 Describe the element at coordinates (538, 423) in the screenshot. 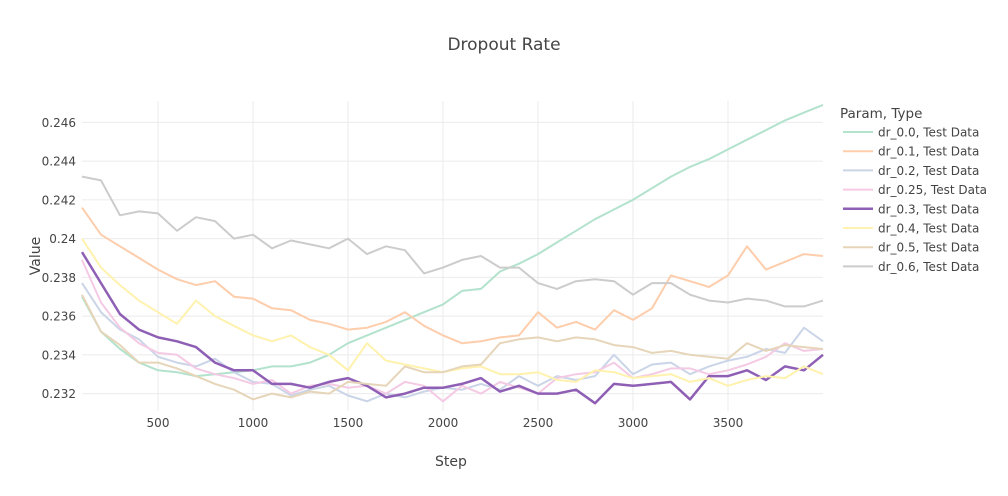

I see `x-tick-label: 2500` at that location.